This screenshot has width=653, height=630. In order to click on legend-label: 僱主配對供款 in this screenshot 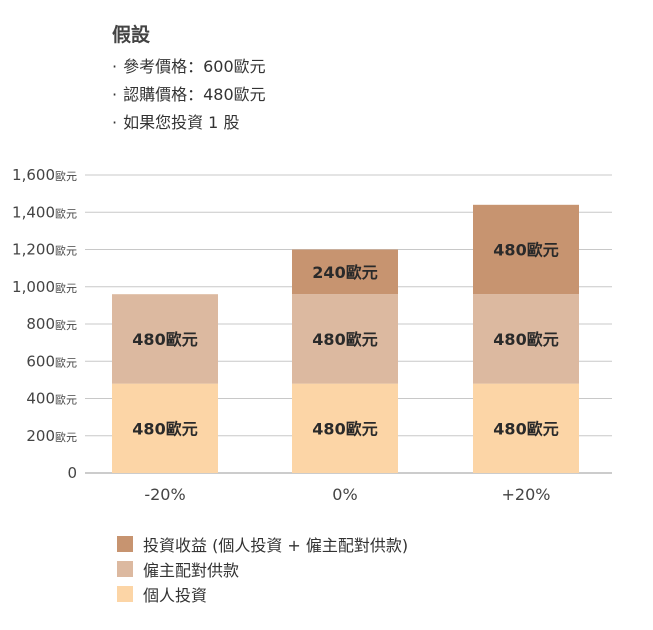, I will do `click(191, 570)`.